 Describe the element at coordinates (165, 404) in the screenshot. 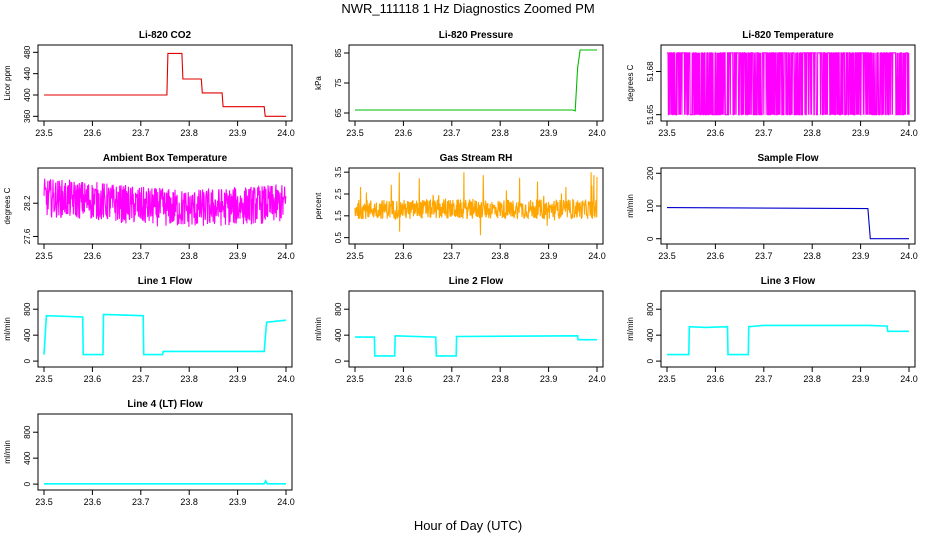

I see `panel-title: Line 4 (LT) Flow` at that location.